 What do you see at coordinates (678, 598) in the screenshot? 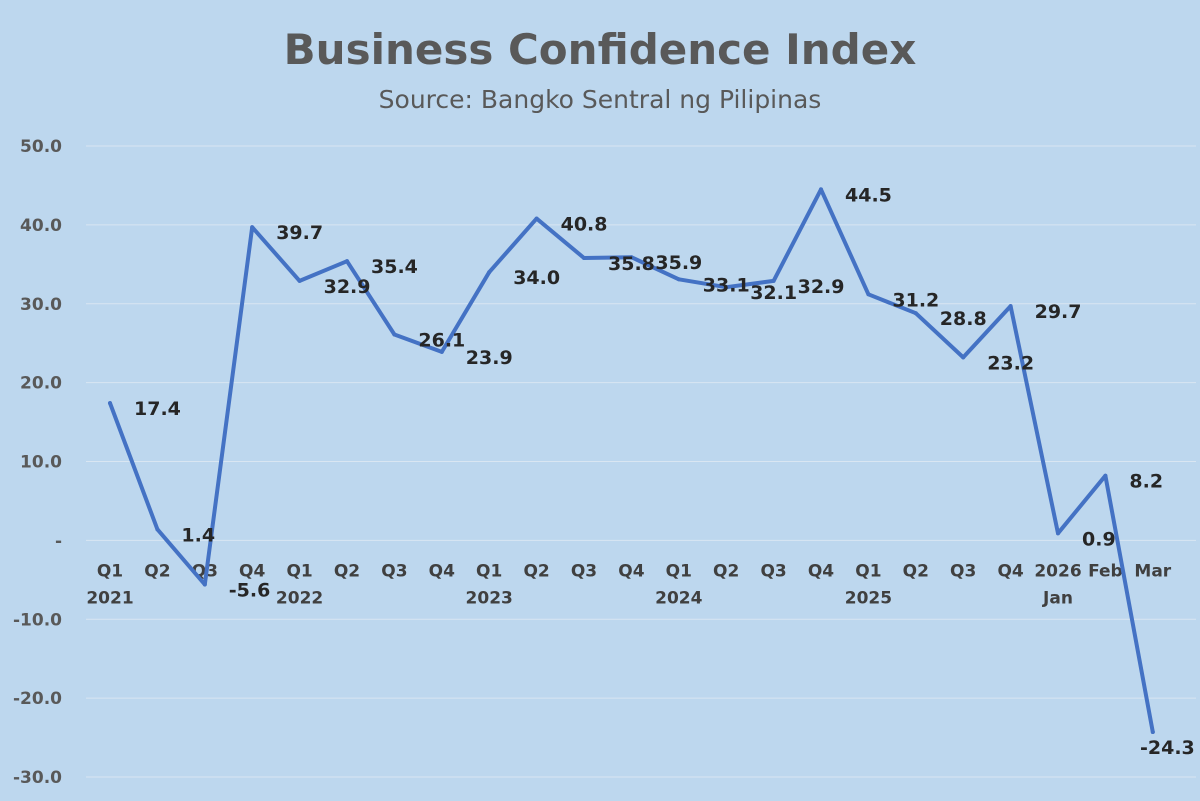
I see `x-tick-sublabel: 2024` at bounding box center [678, 598].